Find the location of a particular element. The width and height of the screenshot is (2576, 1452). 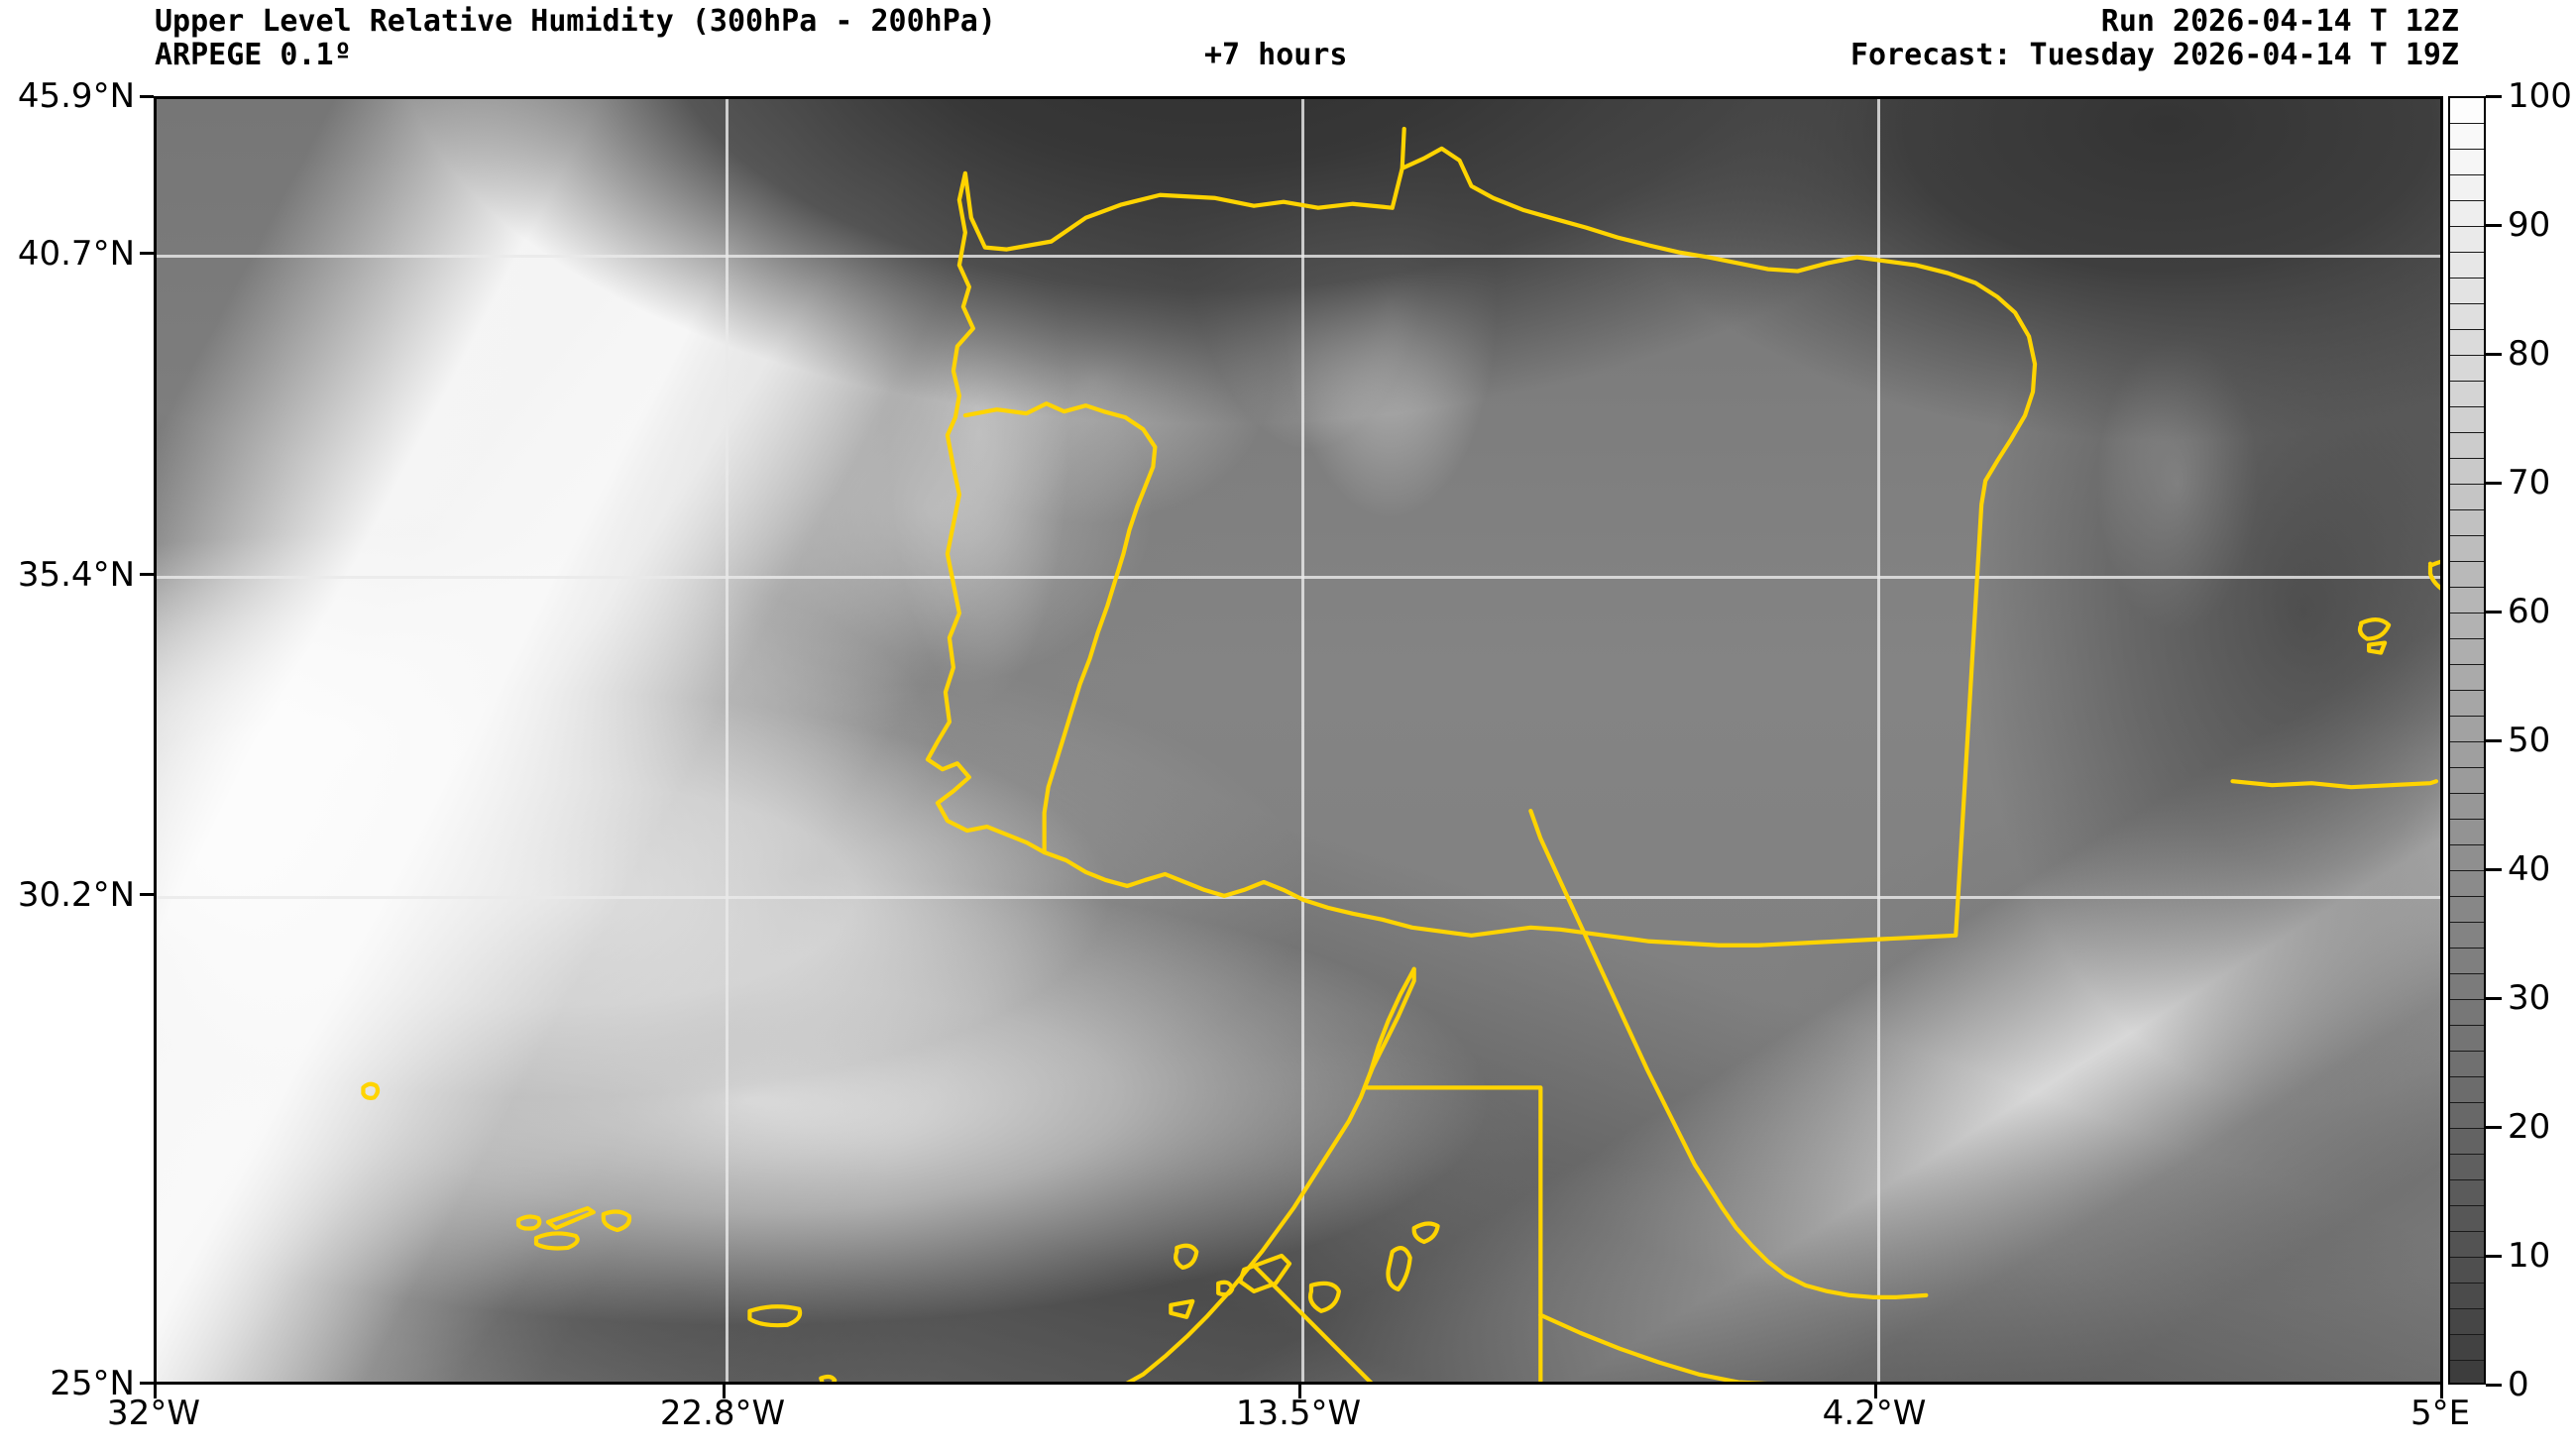

gridline-lon-13-5W is located at coordinates (1302, 740).